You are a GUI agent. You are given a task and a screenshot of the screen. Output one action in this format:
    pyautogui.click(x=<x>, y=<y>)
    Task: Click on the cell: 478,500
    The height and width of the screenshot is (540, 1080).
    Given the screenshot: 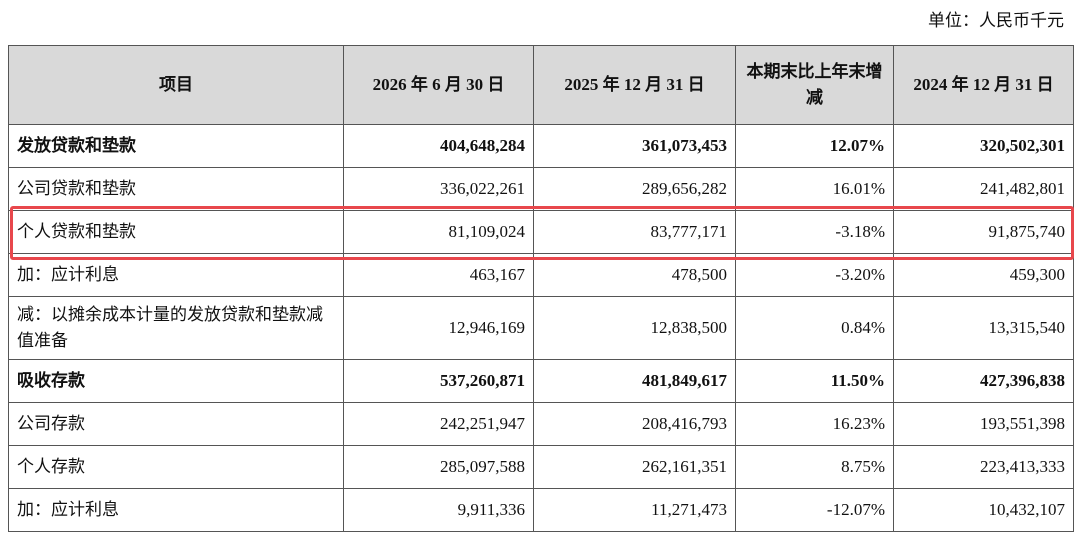 What is the action you would take?
    pyautogui.click(x=634, y=275)
    